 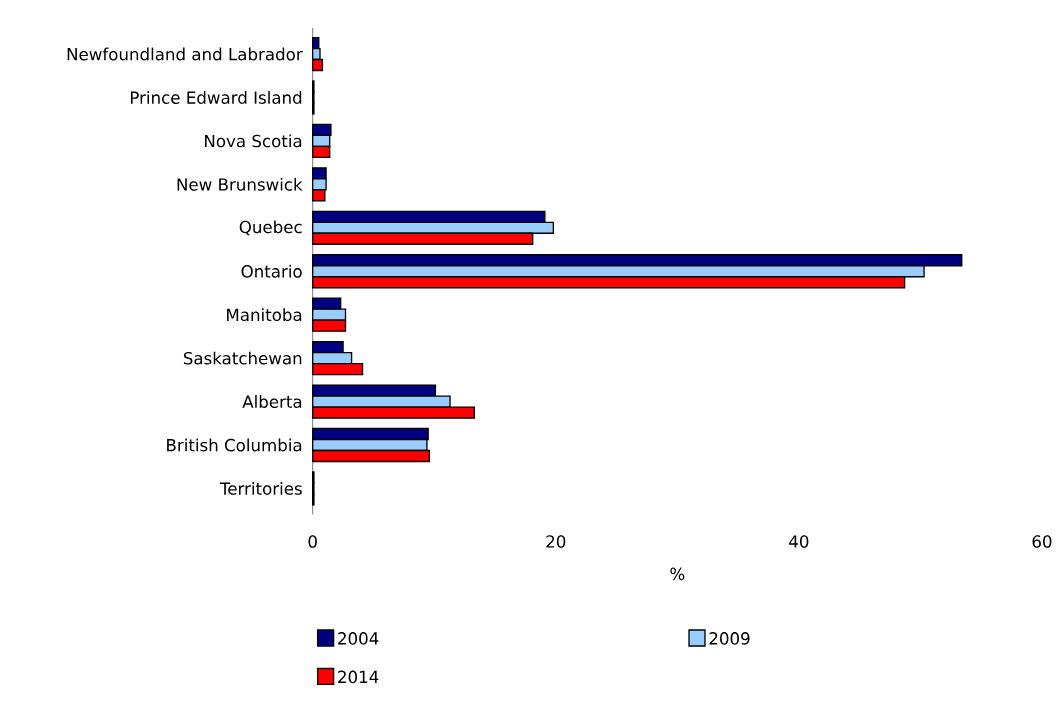 I want to click on legend-label: 2014, so click(x=358, y=677).